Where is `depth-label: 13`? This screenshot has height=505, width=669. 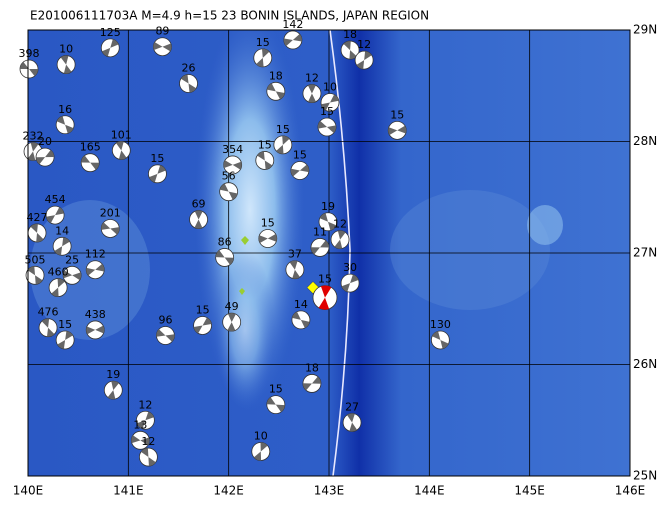 depth-label: 13 is located at coordinates (140, 424).